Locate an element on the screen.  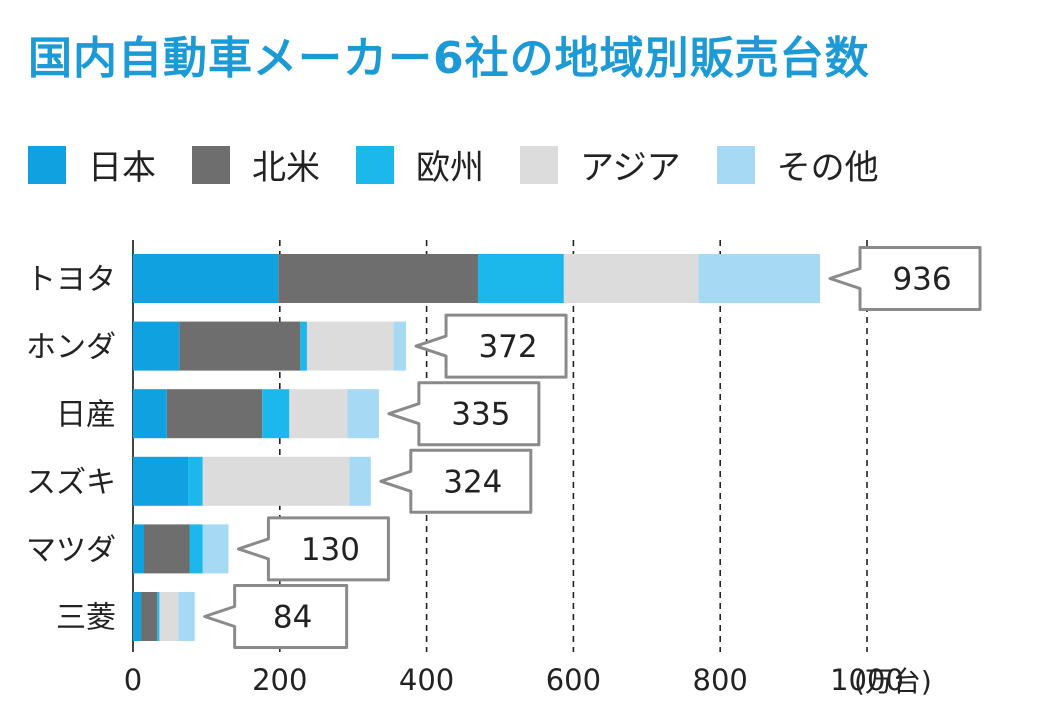
x-axis-unit: (万台) is located at coordinates (893, 681).